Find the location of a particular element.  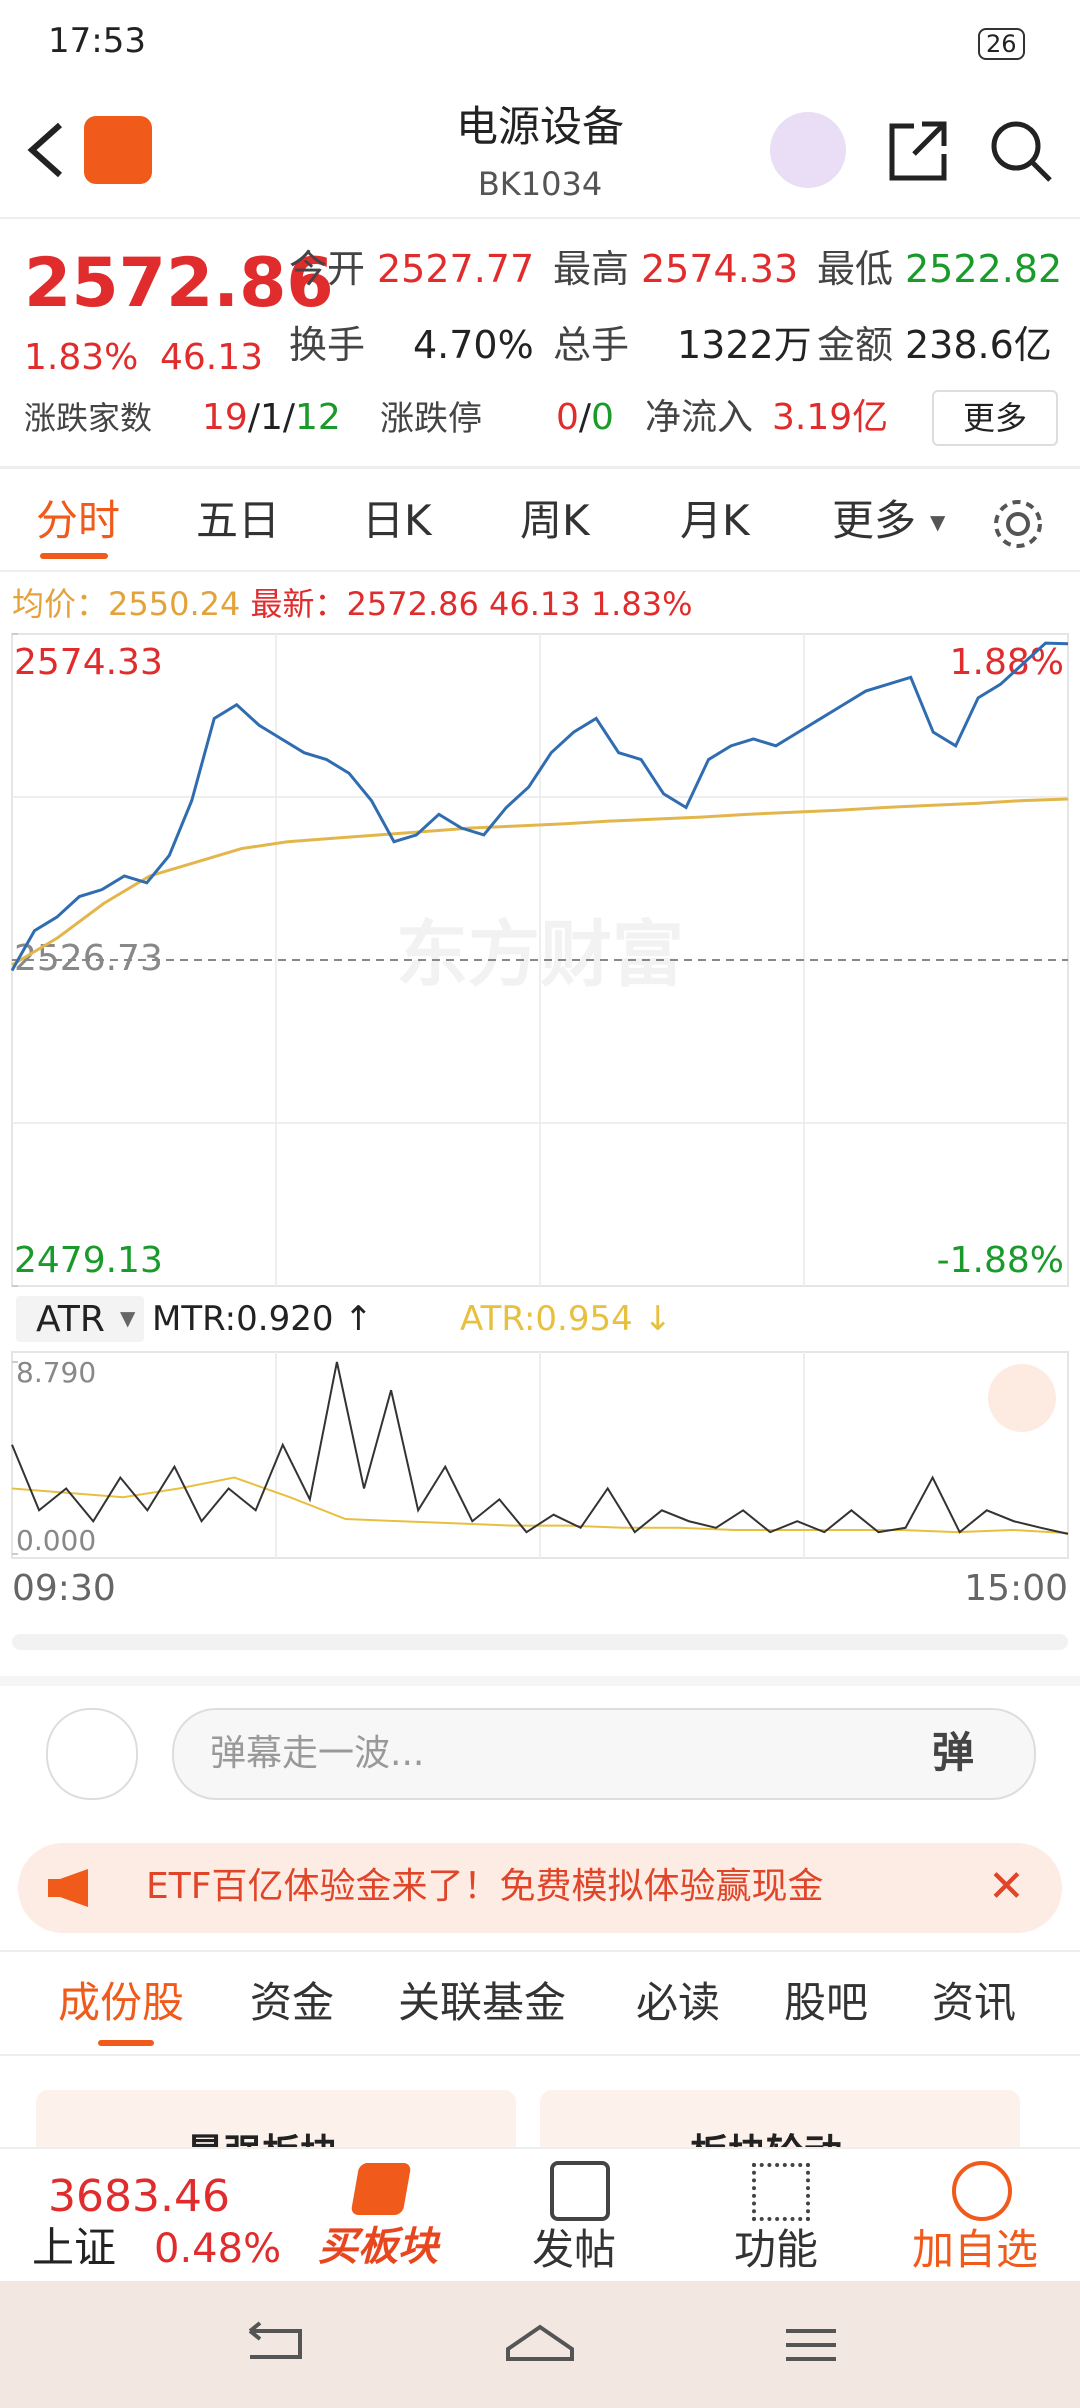

y-tick-label: 8.790 is located at coordinates (56, 1372).